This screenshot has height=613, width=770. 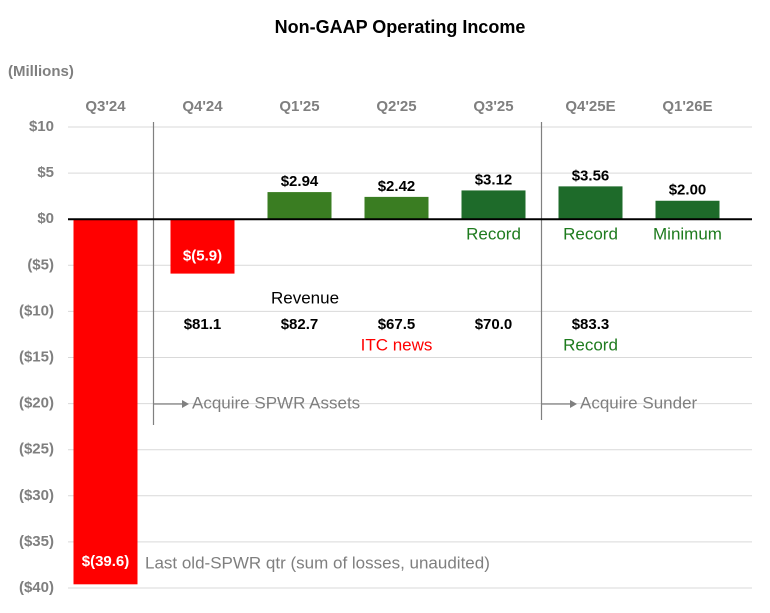 What do you see at coordinates (494, 324) in the screenshot?
I see `revenue-value: $70.0` at bounding box center [494, 324].